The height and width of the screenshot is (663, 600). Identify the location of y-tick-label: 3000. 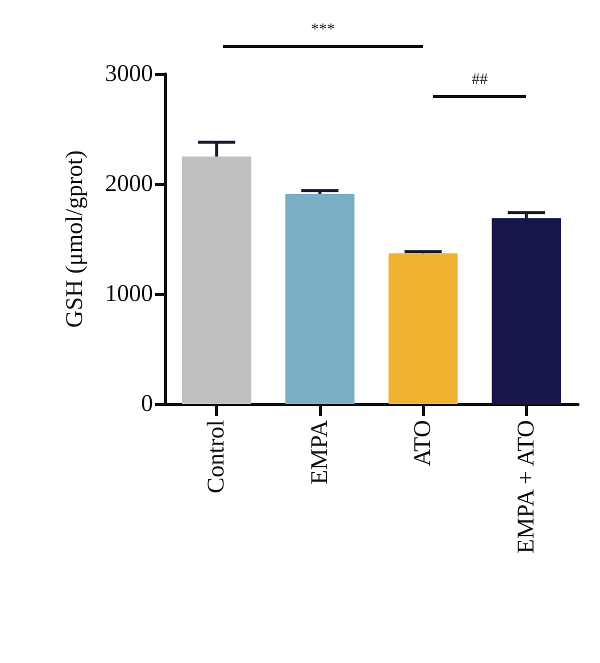
(129, 74).